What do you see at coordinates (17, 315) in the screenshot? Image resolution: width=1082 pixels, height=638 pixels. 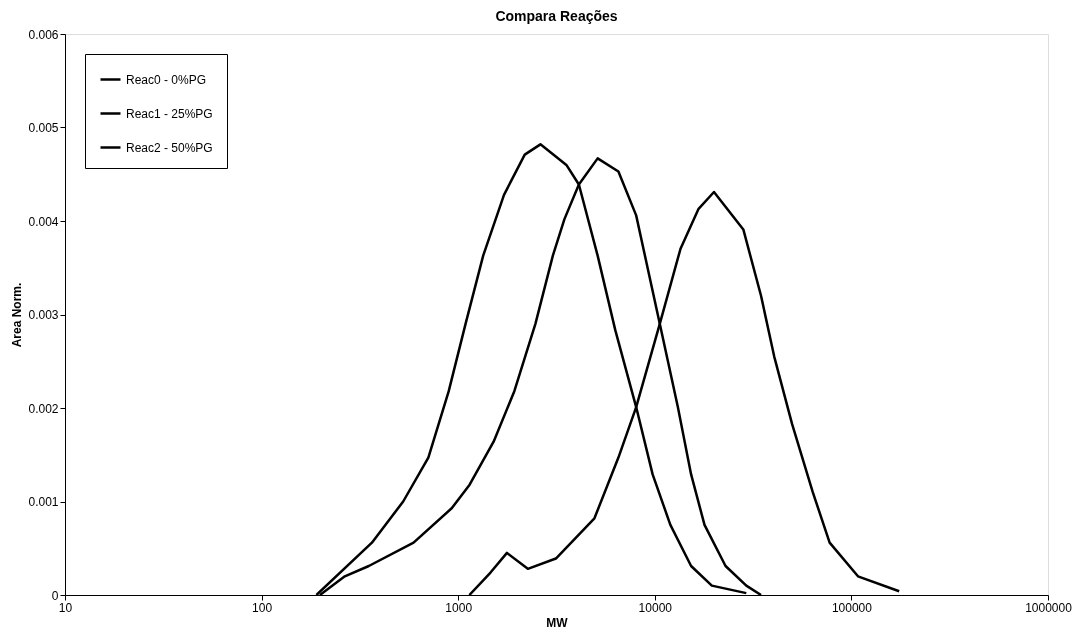 I see `y-axis-title: Area Norm.` at bounding box center [17, 315].